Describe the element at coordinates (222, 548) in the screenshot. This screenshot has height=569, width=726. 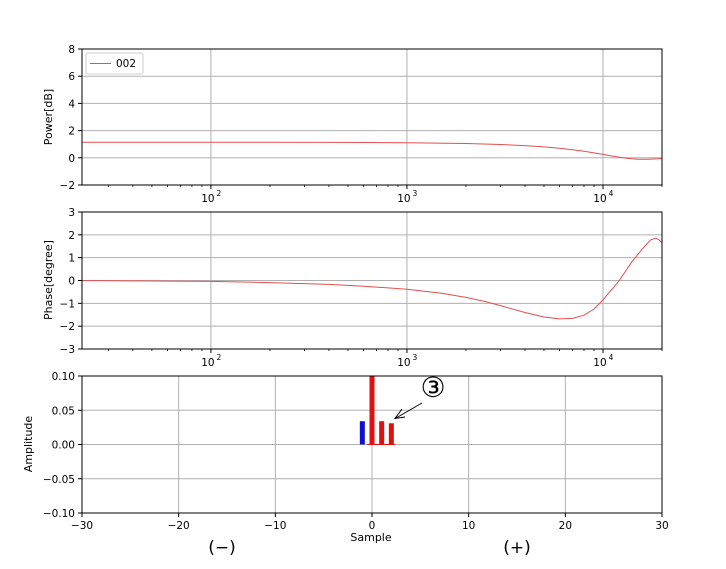
I see `footer-label-negative: (−)` at that location.